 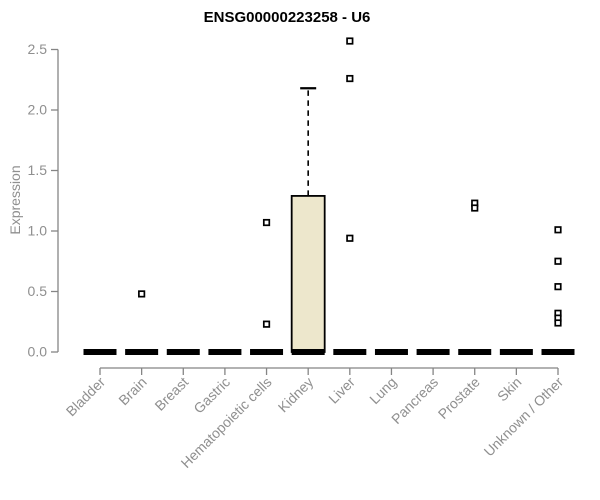 What do you see at coordinates (38, 352) in the screenshot?
I see `y-tick-label: 0.0` at bounding box center [38, 352].